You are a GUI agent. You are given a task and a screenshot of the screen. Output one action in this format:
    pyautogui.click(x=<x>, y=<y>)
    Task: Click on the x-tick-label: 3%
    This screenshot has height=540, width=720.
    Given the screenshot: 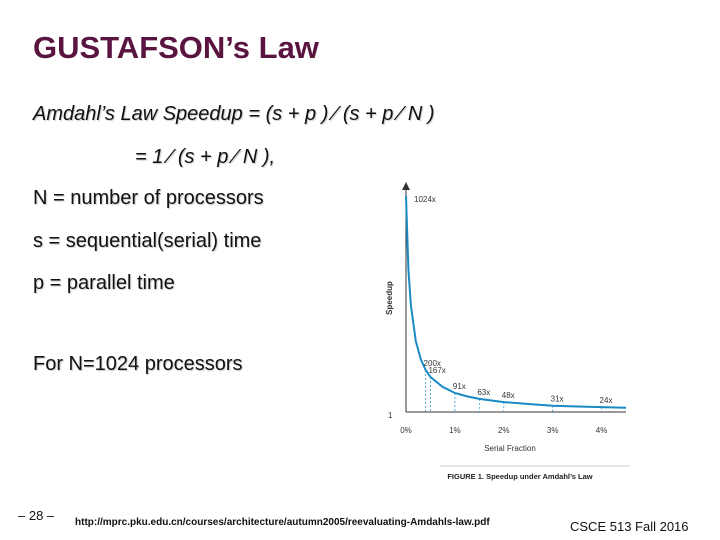 What is the action you would take?
    pyautogui.click(x=553, y=430)
    